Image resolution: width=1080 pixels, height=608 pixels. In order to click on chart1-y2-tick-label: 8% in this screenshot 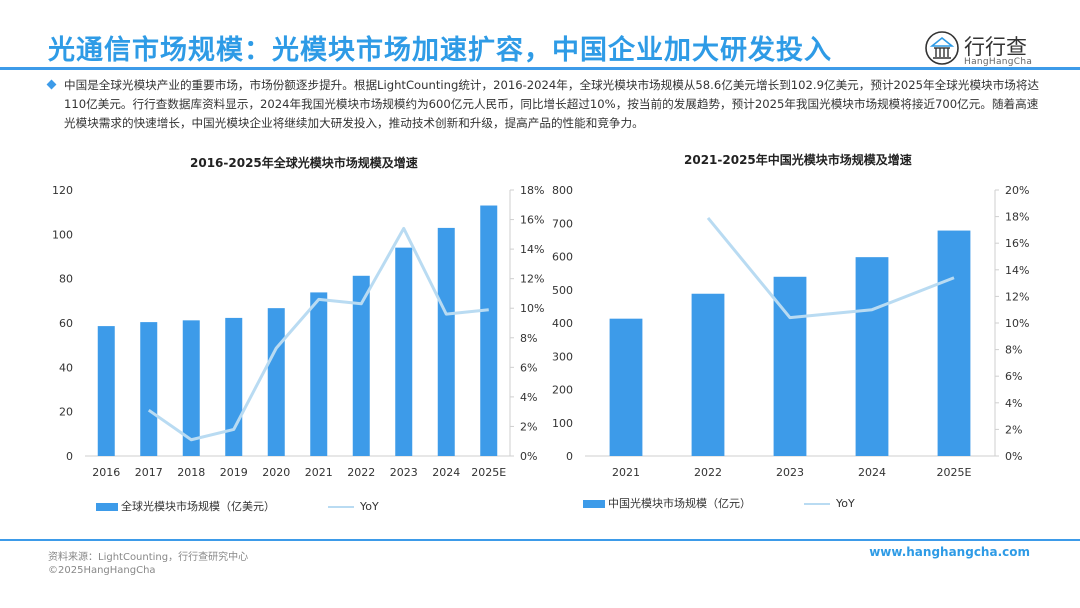, I will do `click(528, 338)`.